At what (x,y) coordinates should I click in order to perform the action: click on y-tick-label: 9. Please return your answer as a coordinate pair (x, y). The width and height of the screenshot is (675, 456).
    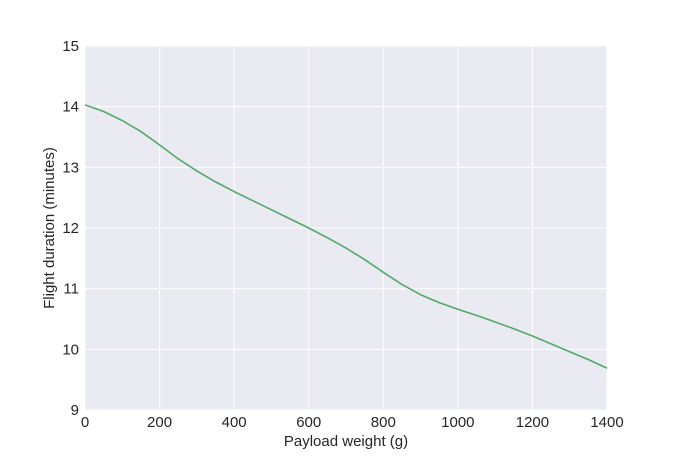
    Looking at the image, I should click on (75, 410).